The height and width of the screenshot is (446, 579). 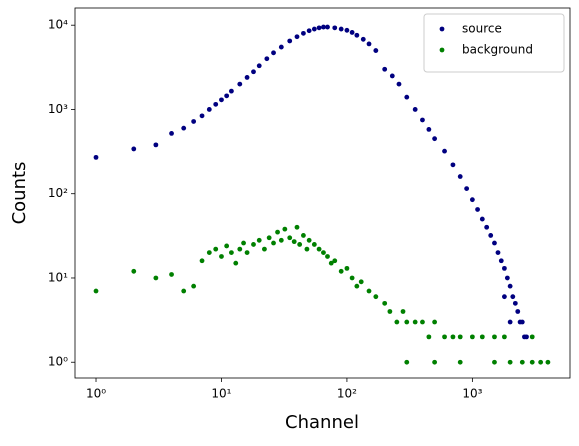 What do you see at coordinates (58, 193) in the screenshot?
I see `y-tick-label: 10²` at bounding box center [58, 193].